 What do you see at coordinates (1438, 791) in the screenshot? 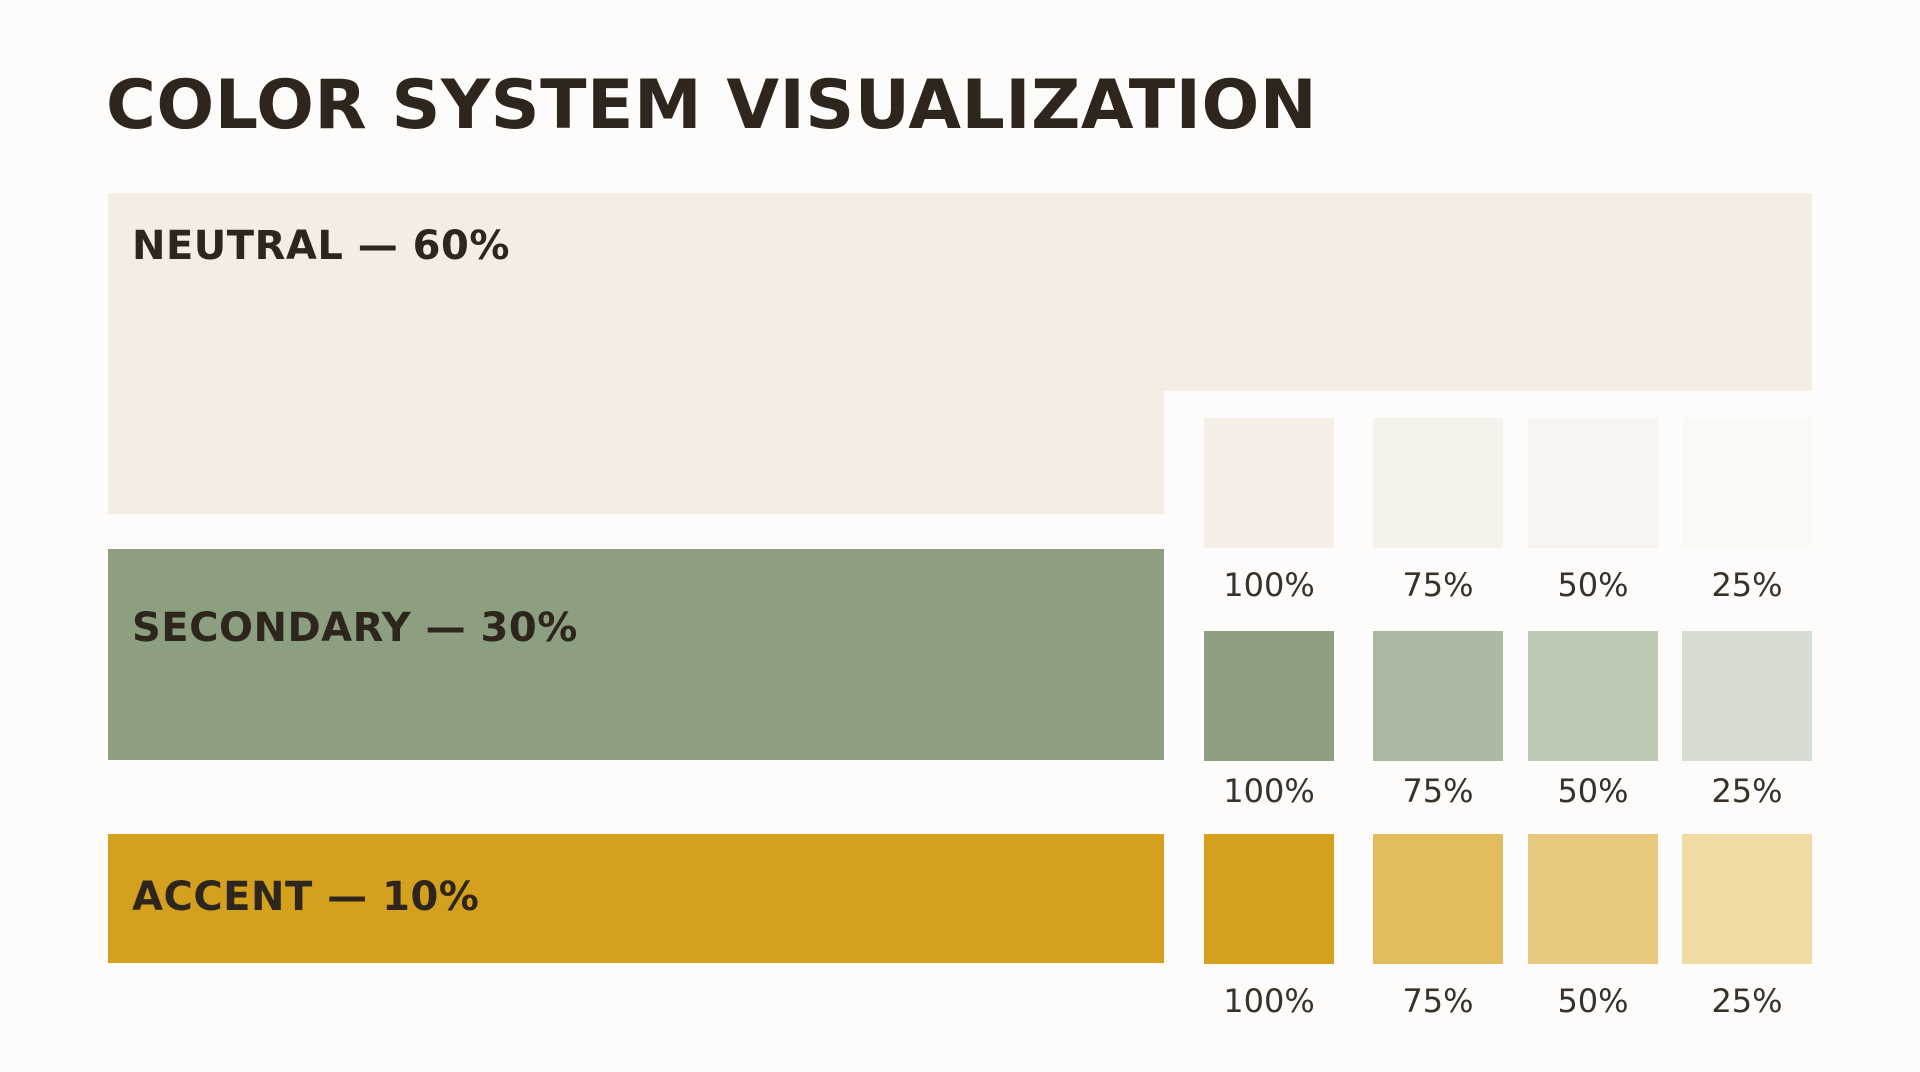
I see `secondary-swatch-75-label: 75%` at bounding box center [1438, 791].